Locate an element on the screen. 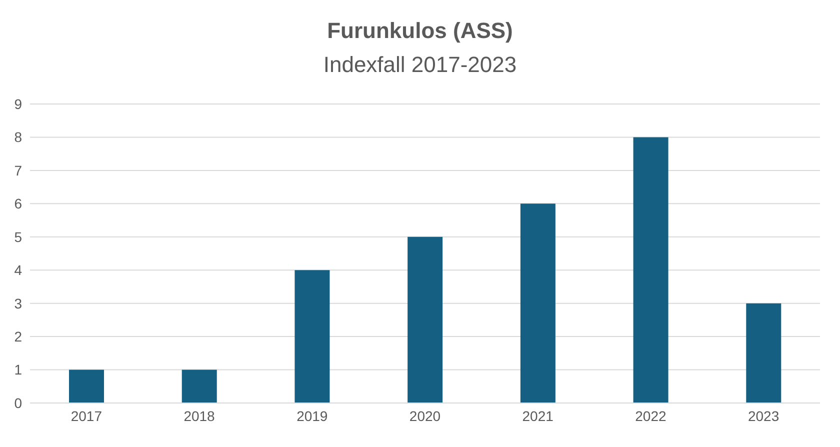 This screenshot has width=840, height=447. chart-title: Furunkulos (ASS) is located at coordinates (420, 31).